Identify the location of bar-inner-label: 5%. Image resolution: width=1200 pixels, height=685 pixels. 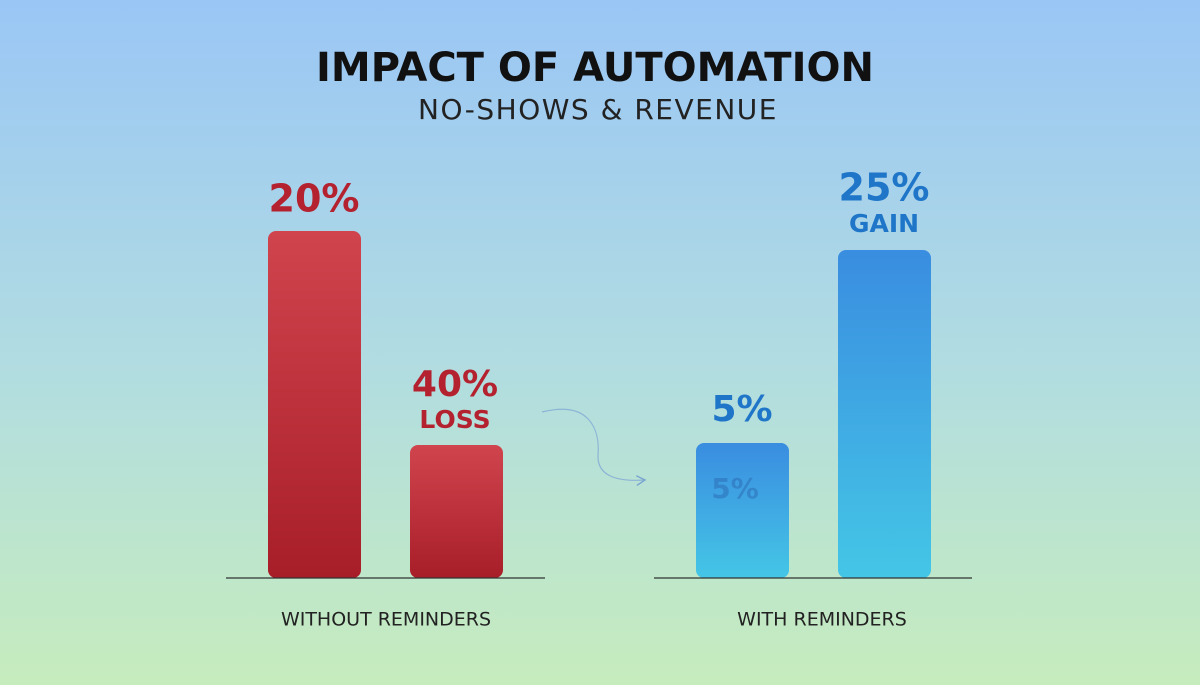
(735, 488).